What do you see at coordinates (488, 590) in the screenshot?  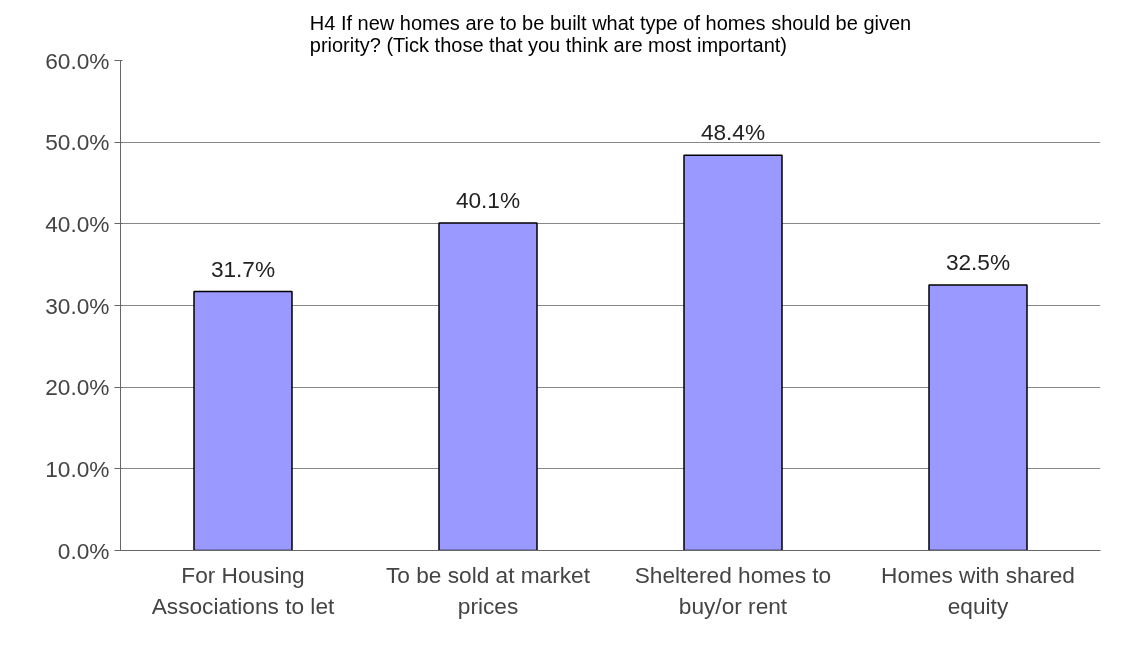 I see `x-tick-label: To be sold at market prices` at bounding box center [488, 590].